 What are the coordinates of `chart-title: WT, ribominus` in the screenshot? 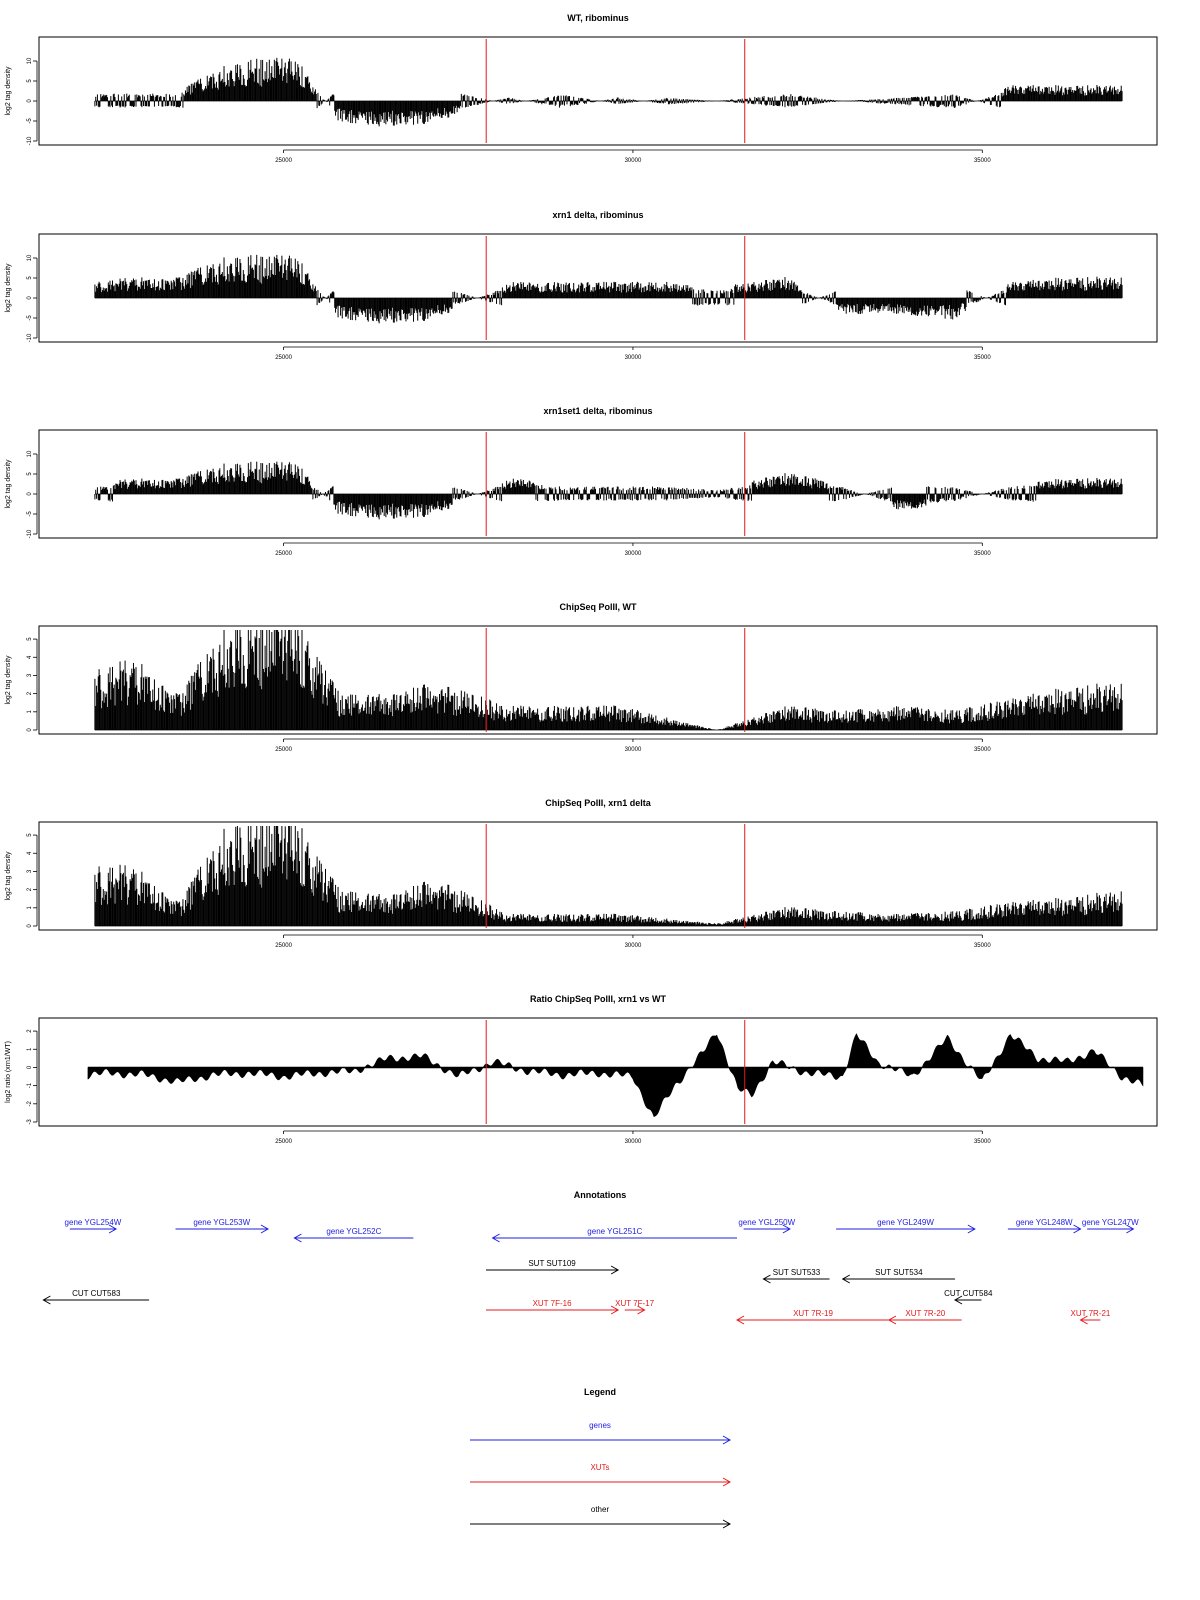 It's located at (598, 18).